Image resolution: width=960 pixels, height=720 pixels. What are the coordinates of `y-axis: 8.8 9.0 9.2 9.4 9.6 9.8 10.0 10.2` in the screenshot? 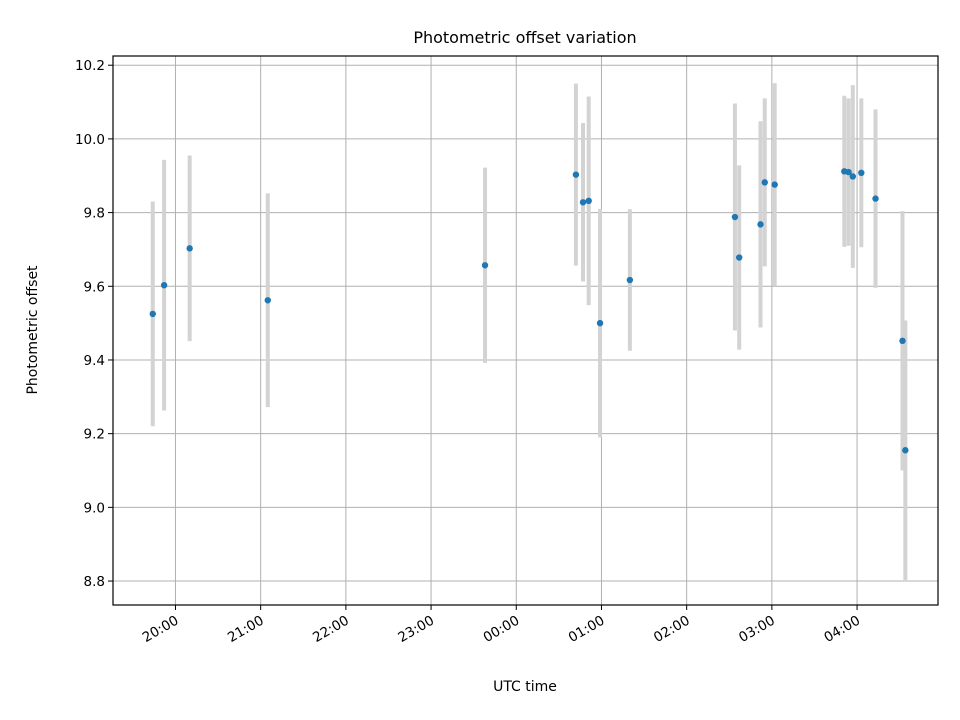 It's located at (94, 324).